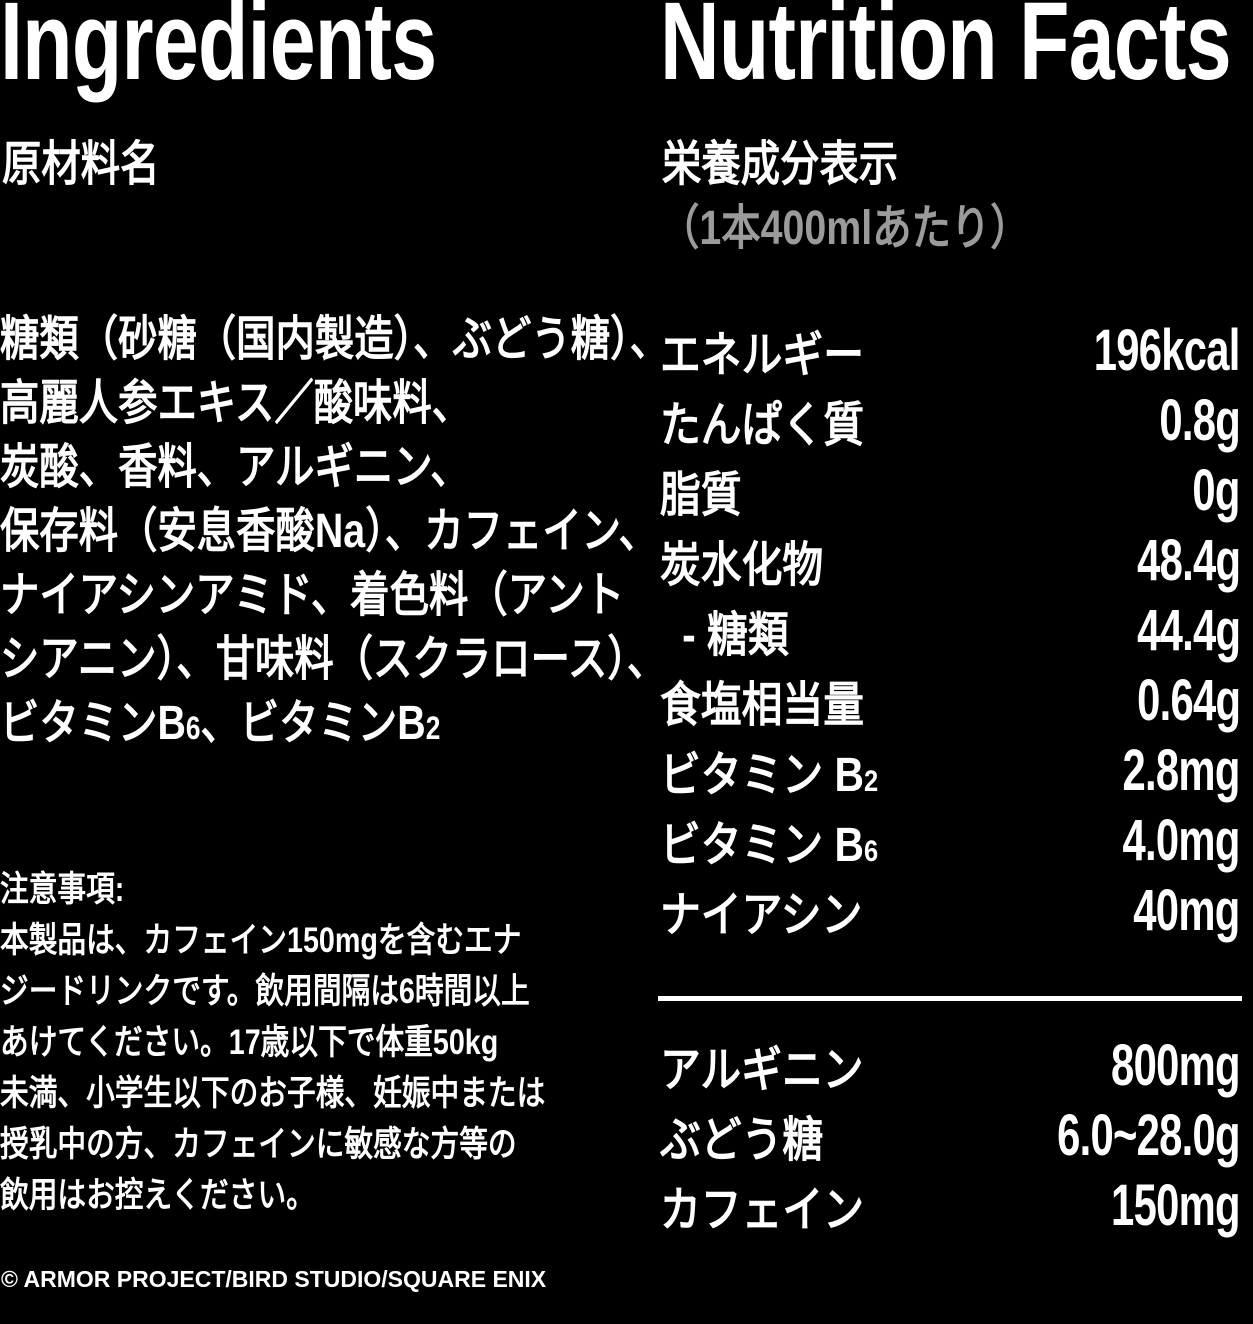 Image resolution: width=1253 pixels, height=1324 pixels. I want to click on precautions-line: 飲用はお控えください。, so click(157, 1195).